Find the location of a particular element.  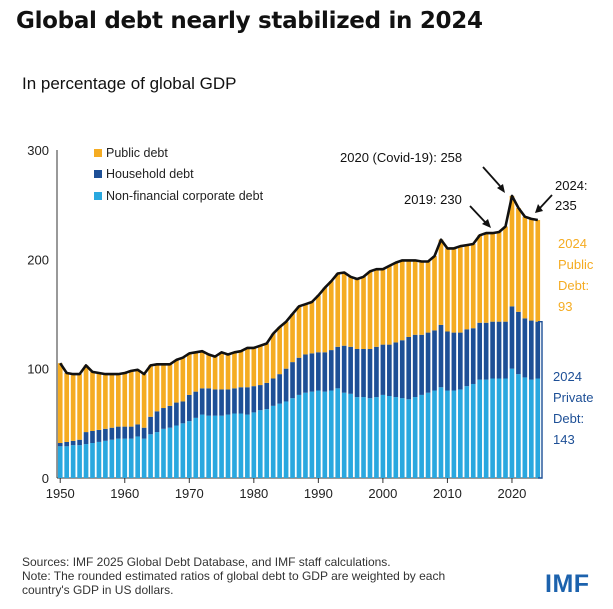

annotation-2024-arrow is located at coordinates (546, 201).